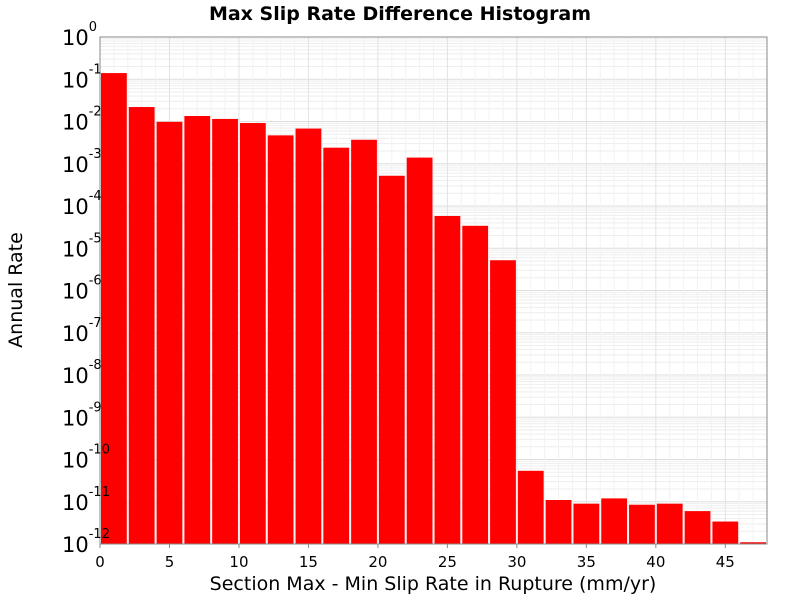 This screenshot has width=800, height=600. What do you see at coordinates (86, 458) in the screenshot?
I see `y-tick-label: 10⁻¹⁰` at bounding box center [86, 458].